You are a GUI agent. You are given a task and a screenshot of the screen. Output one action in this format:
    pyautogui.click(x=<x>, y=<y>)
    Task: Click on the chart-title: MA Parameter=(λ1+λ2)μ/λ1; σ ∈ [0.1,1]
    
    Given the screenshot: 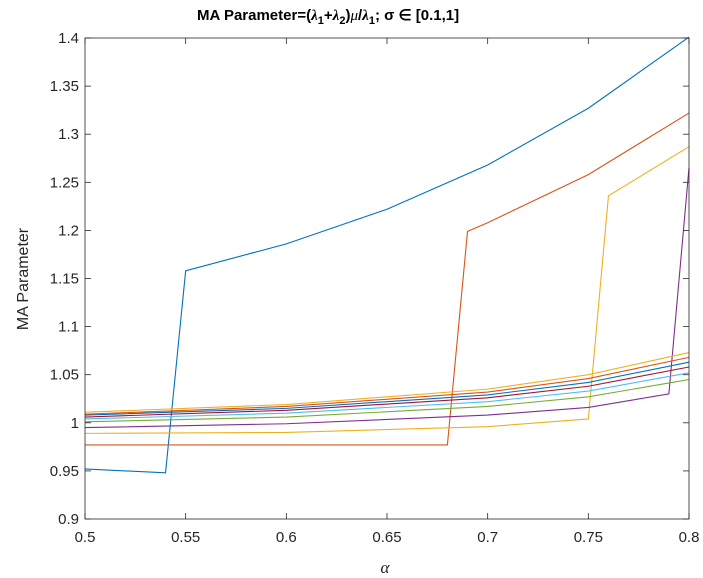 What is the action you would take?
    pyautogui.click(x=328, y=17)
    